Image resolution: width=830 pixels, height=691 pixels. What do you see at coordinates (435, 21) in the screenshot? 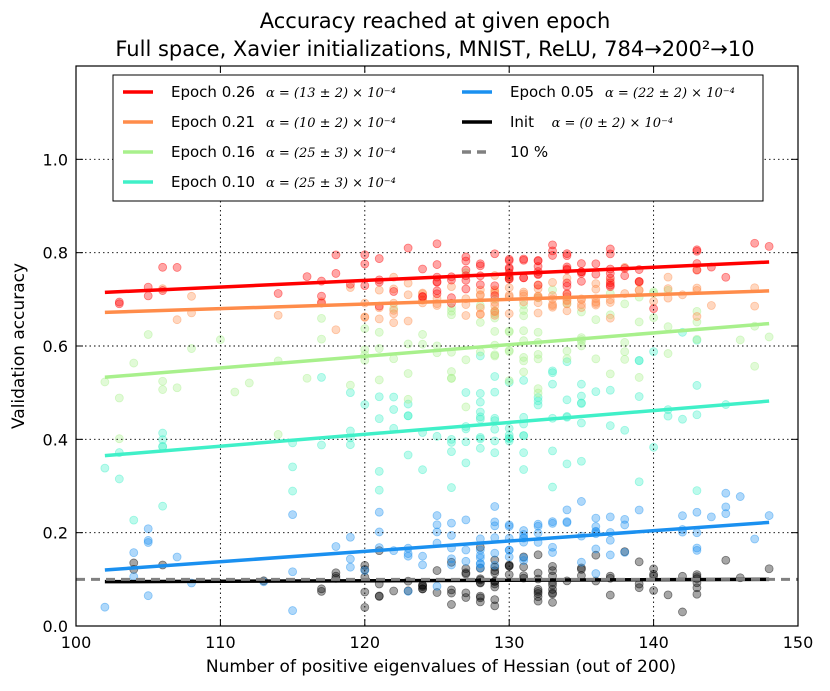
I see `chart-title: Accuracy reached at given epoch` at bounding box center [435, 21].